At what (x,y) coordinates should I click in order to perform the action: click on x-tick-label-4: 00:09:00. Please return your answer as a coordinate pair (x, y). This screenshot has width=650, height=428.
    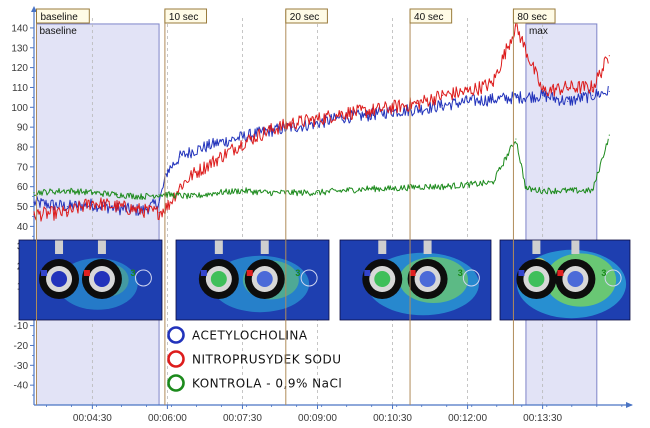
    Looking at the image, I should click on (317, 418).